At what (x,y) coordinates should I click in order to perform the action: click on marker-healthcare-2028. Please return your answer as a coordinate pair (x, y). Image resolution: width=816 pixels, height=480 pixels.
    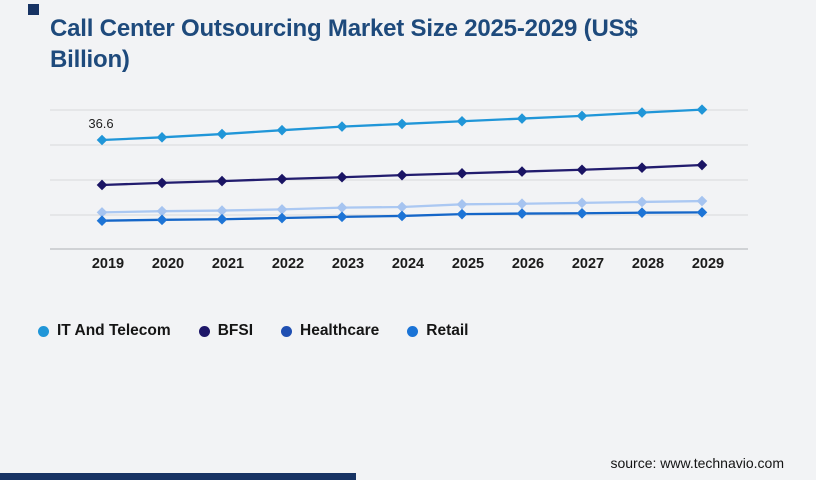
    Looking at the image, I should click on (642, 202).